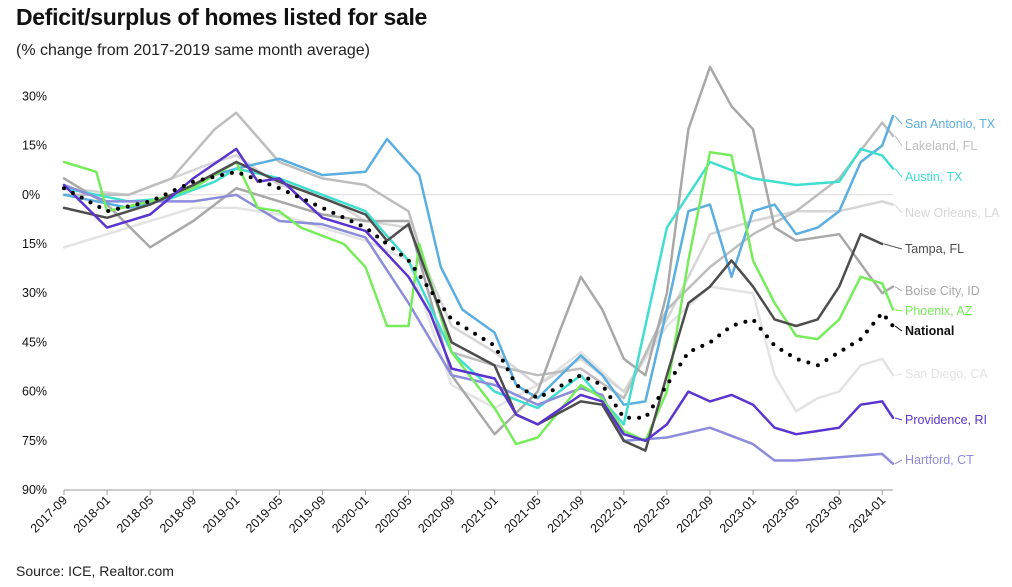  I want to click on x-tick-label: 2019-01, so click(221, 514).